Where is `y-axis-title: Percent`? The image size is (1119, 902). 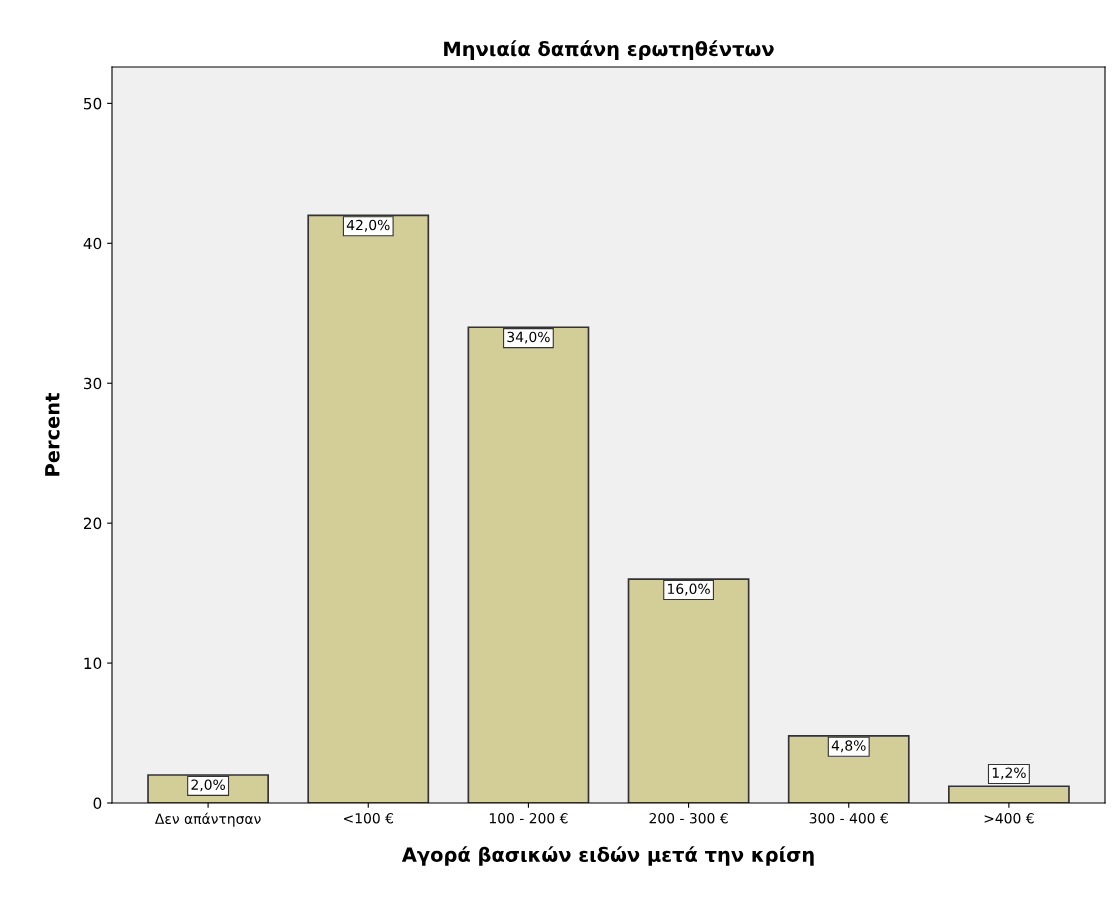 y-axis-title: Percent is located at coordinates (52, 434).